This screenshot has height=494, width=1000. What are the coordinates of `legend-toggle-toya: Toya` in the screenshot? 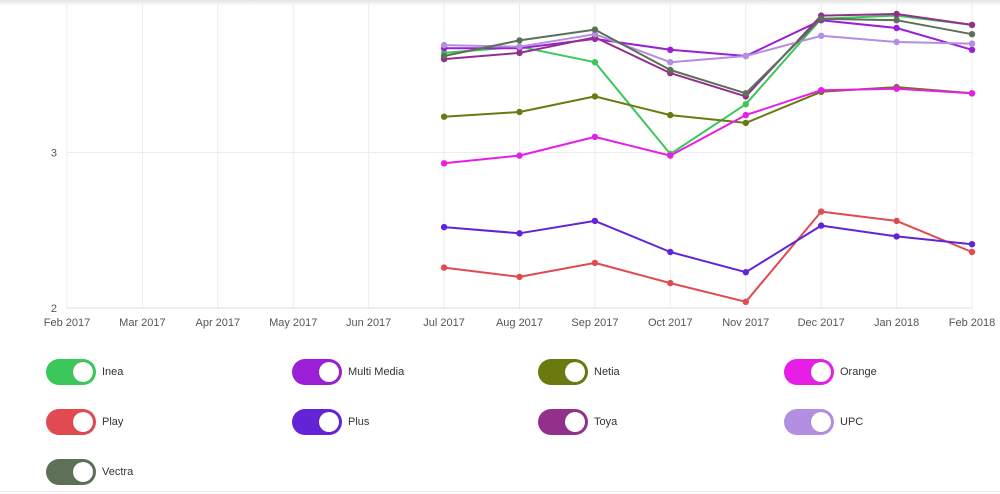 It's located at (577, 422).